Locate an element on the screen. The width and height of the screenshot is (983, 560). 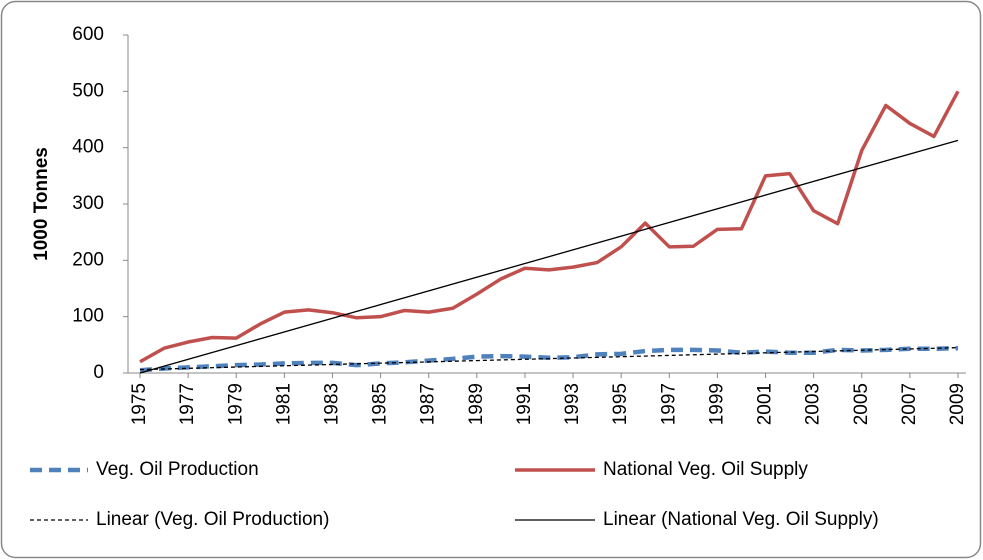
y-tick-label: 100 is located at coordinates (88, 316).